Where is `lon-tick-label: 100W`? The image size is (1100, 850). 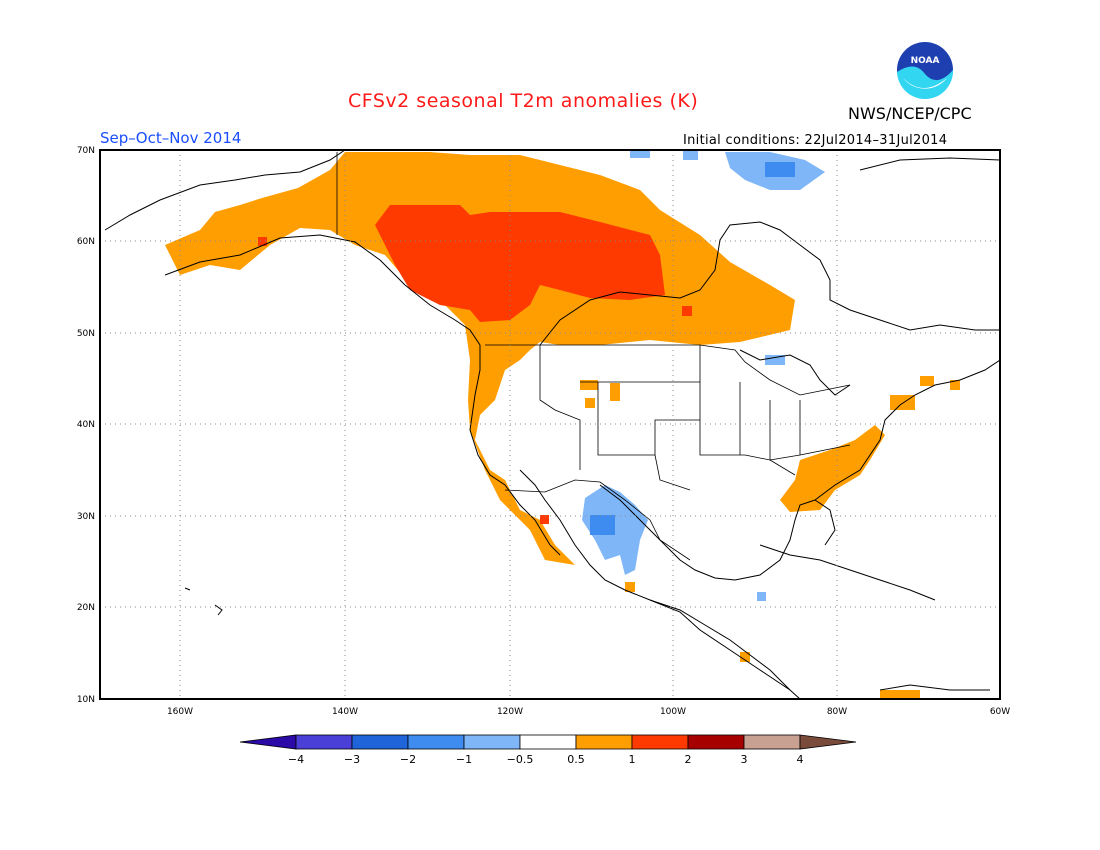
lon-tick-label: 100W is located at coordinates (673, 712).